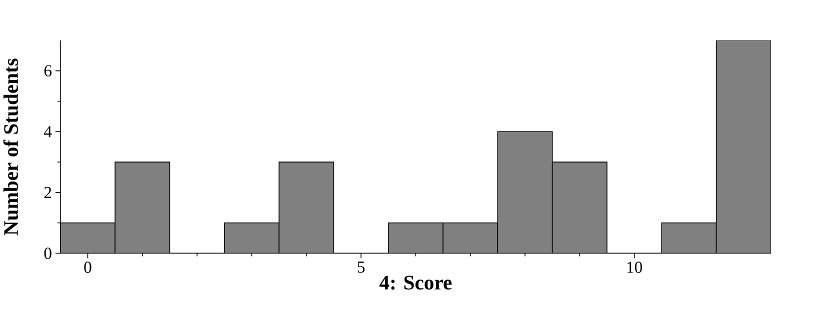 The image size is (818, 329). What do you see at coordinates (10, 147) in the screenshot?
I see `y-axis-title: Number of Students` at bounding box center [10, 147].